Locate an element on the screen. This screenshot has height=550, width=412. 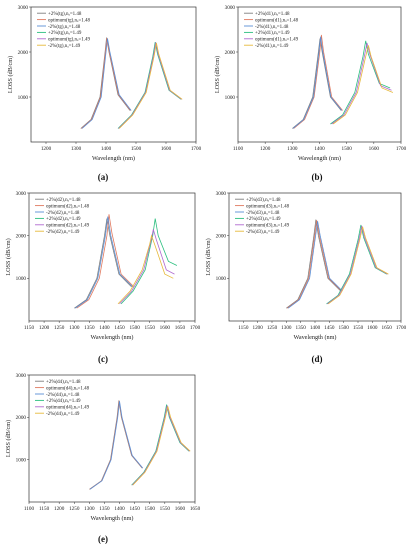
legend-entry: optimum(d2),nₐ=1.48 is located at coordinates (68, 206).